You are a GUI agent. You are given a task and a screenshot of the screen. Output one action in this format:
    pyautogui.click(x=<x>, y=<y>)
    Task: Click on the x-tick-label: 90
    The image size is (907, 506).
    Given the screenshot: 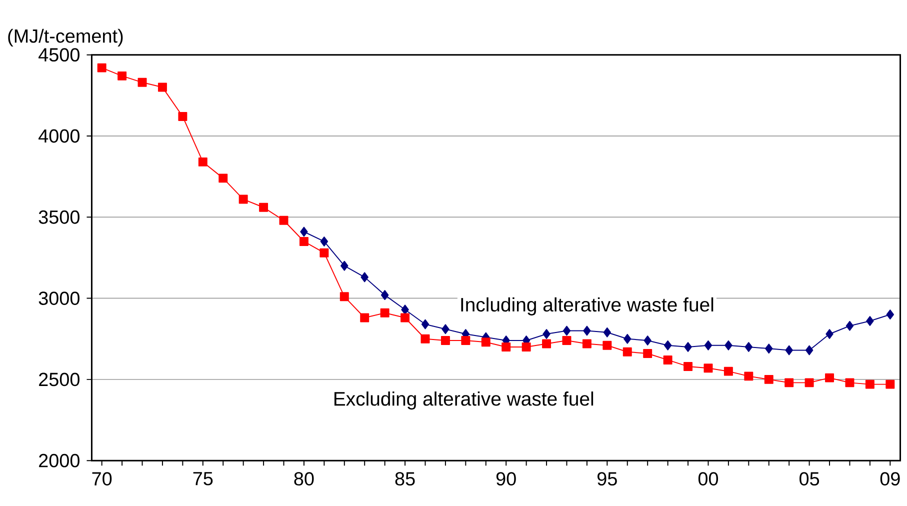 What is the action you would take?
    pyautogui.click(x=506, y=479)
    